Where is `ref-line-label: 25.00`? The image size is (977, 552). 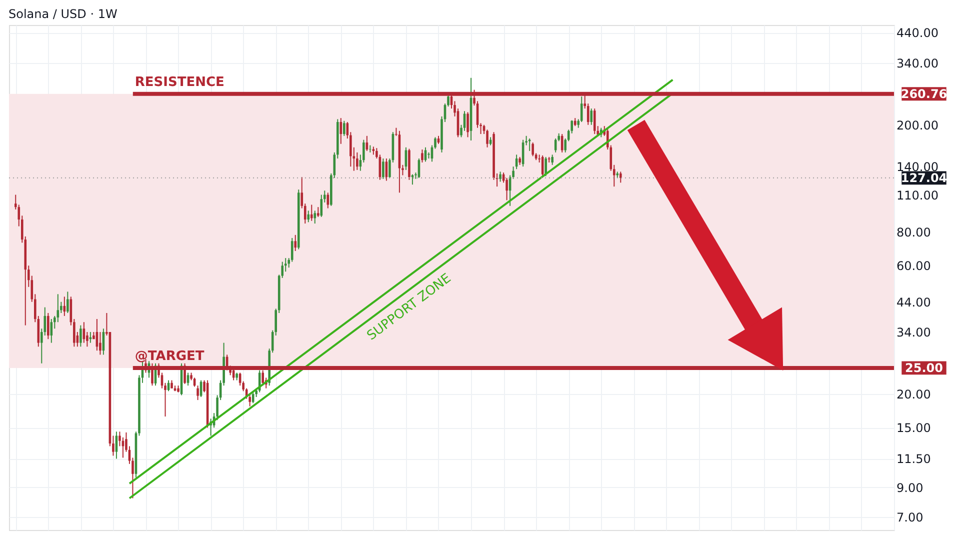
ref-line-label: 25.00 is located at coordinates (924, 367).